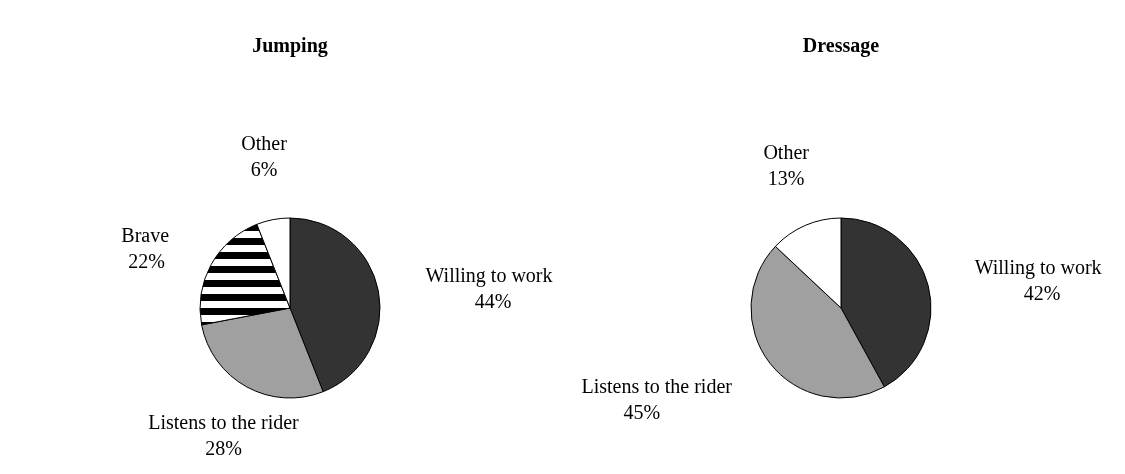  What do you see at coordinates (786, 178) in the screenshot?
I see `data-label: 13%` at bounding box center [786, 178].